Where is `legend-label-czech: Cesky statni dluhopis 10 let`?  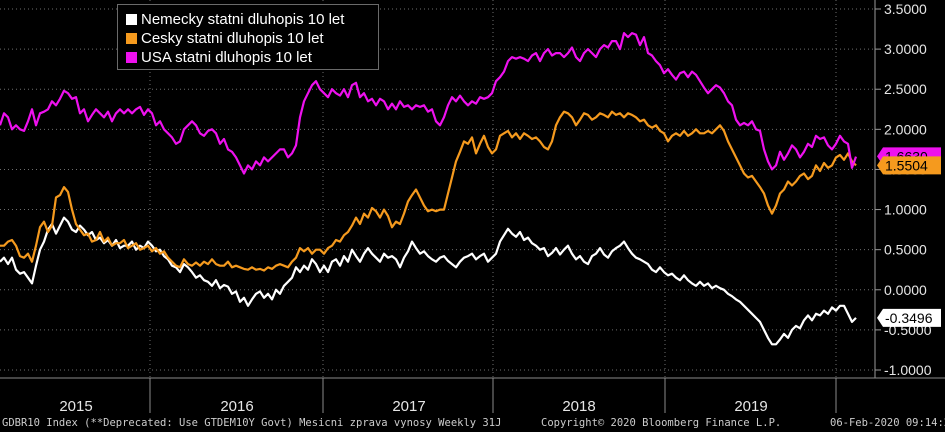 legend-label-czech: Cesky statni dluhopis 10 let is located at coordinates (232, 38).